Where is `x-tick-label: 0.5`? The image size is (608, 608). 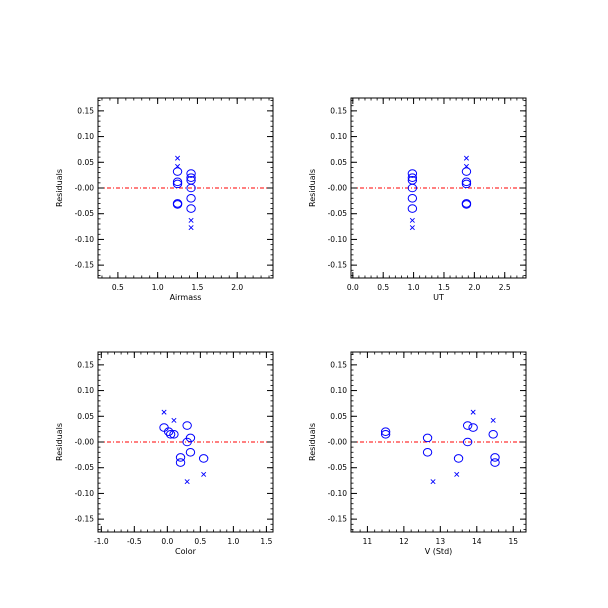 x-tick-label: 0.5 is located at coordinates (118, 287).